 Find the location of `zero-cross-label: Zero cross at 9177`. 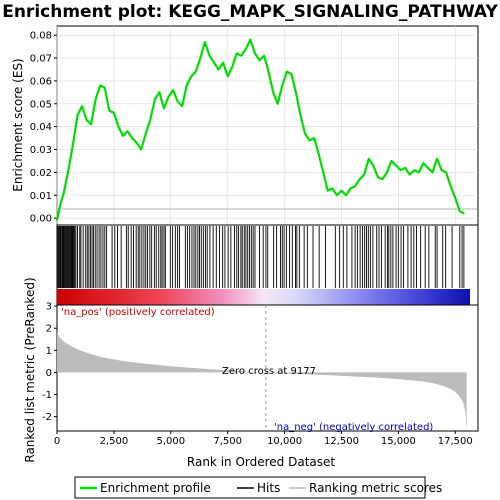

zero-cross-label: Zero cross at 9177 is located at coordinates (269, 371).